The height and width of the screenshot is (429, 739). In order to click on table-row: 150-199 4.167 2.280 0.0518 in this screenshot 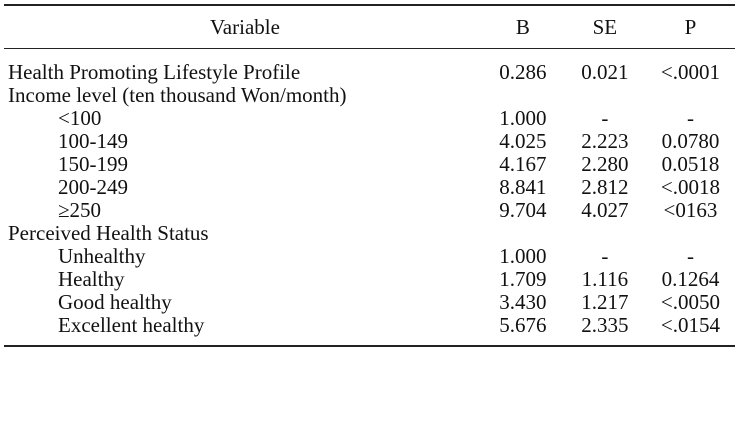, I will do `click(369, 164)`.